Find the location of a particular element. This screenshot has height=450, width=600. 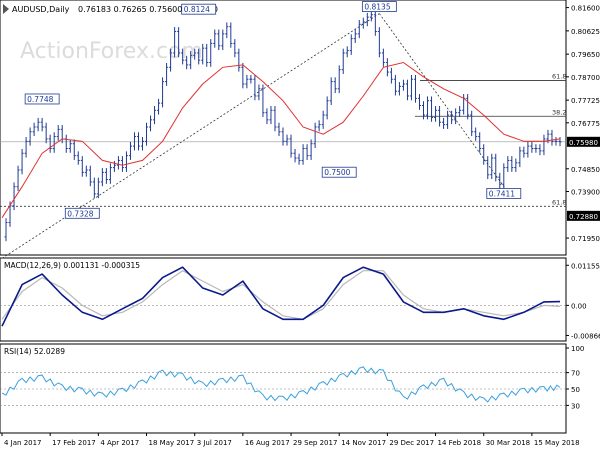

x-tick-label: 3 Jul 2017 is located at coordinates (214, 443).